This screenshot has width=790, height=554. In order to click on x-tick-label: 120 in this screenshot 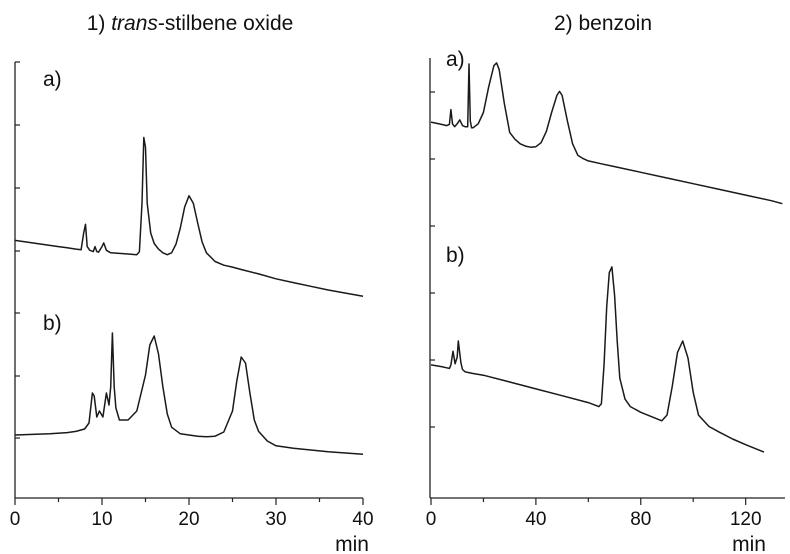, I will do `click(746, 519)`.